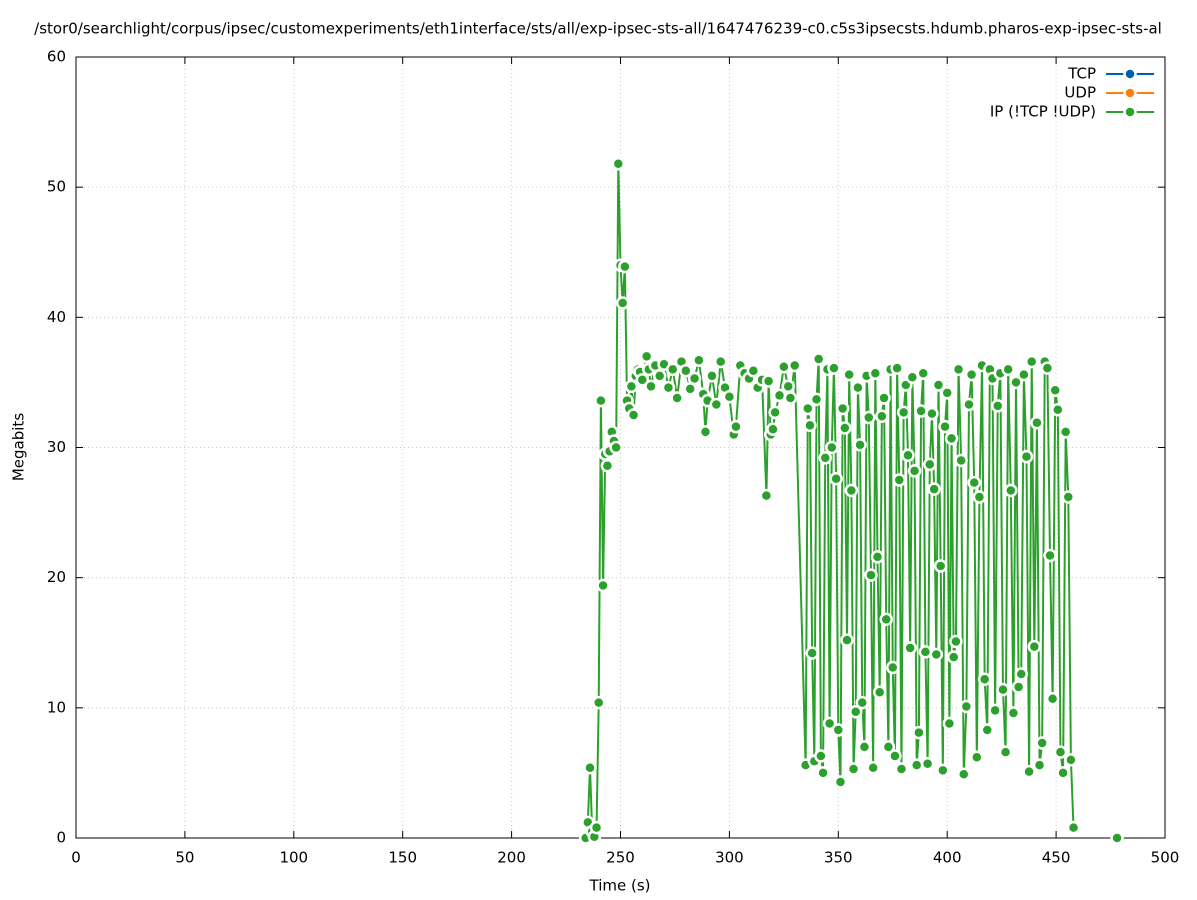  Describe the element at coordinates (620, 886) in the screenshot. I see `x-axis-label: Time (s)` at that location.